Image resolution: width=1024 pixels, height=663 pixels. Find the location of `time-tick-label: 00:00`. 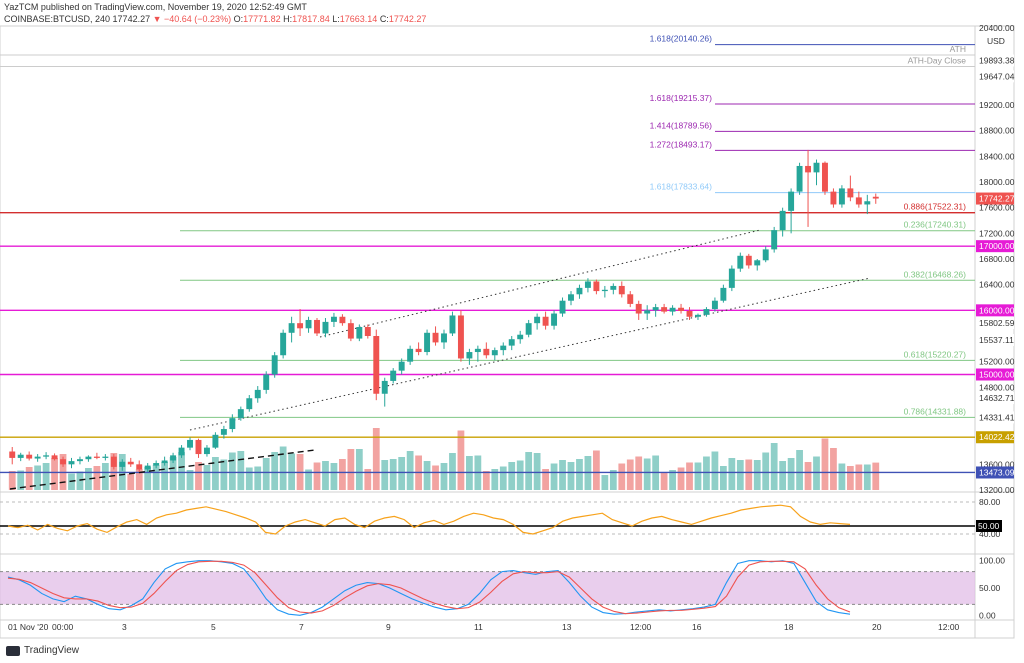

time-tick-label: 00:00 is located at coordinates (63, 627).